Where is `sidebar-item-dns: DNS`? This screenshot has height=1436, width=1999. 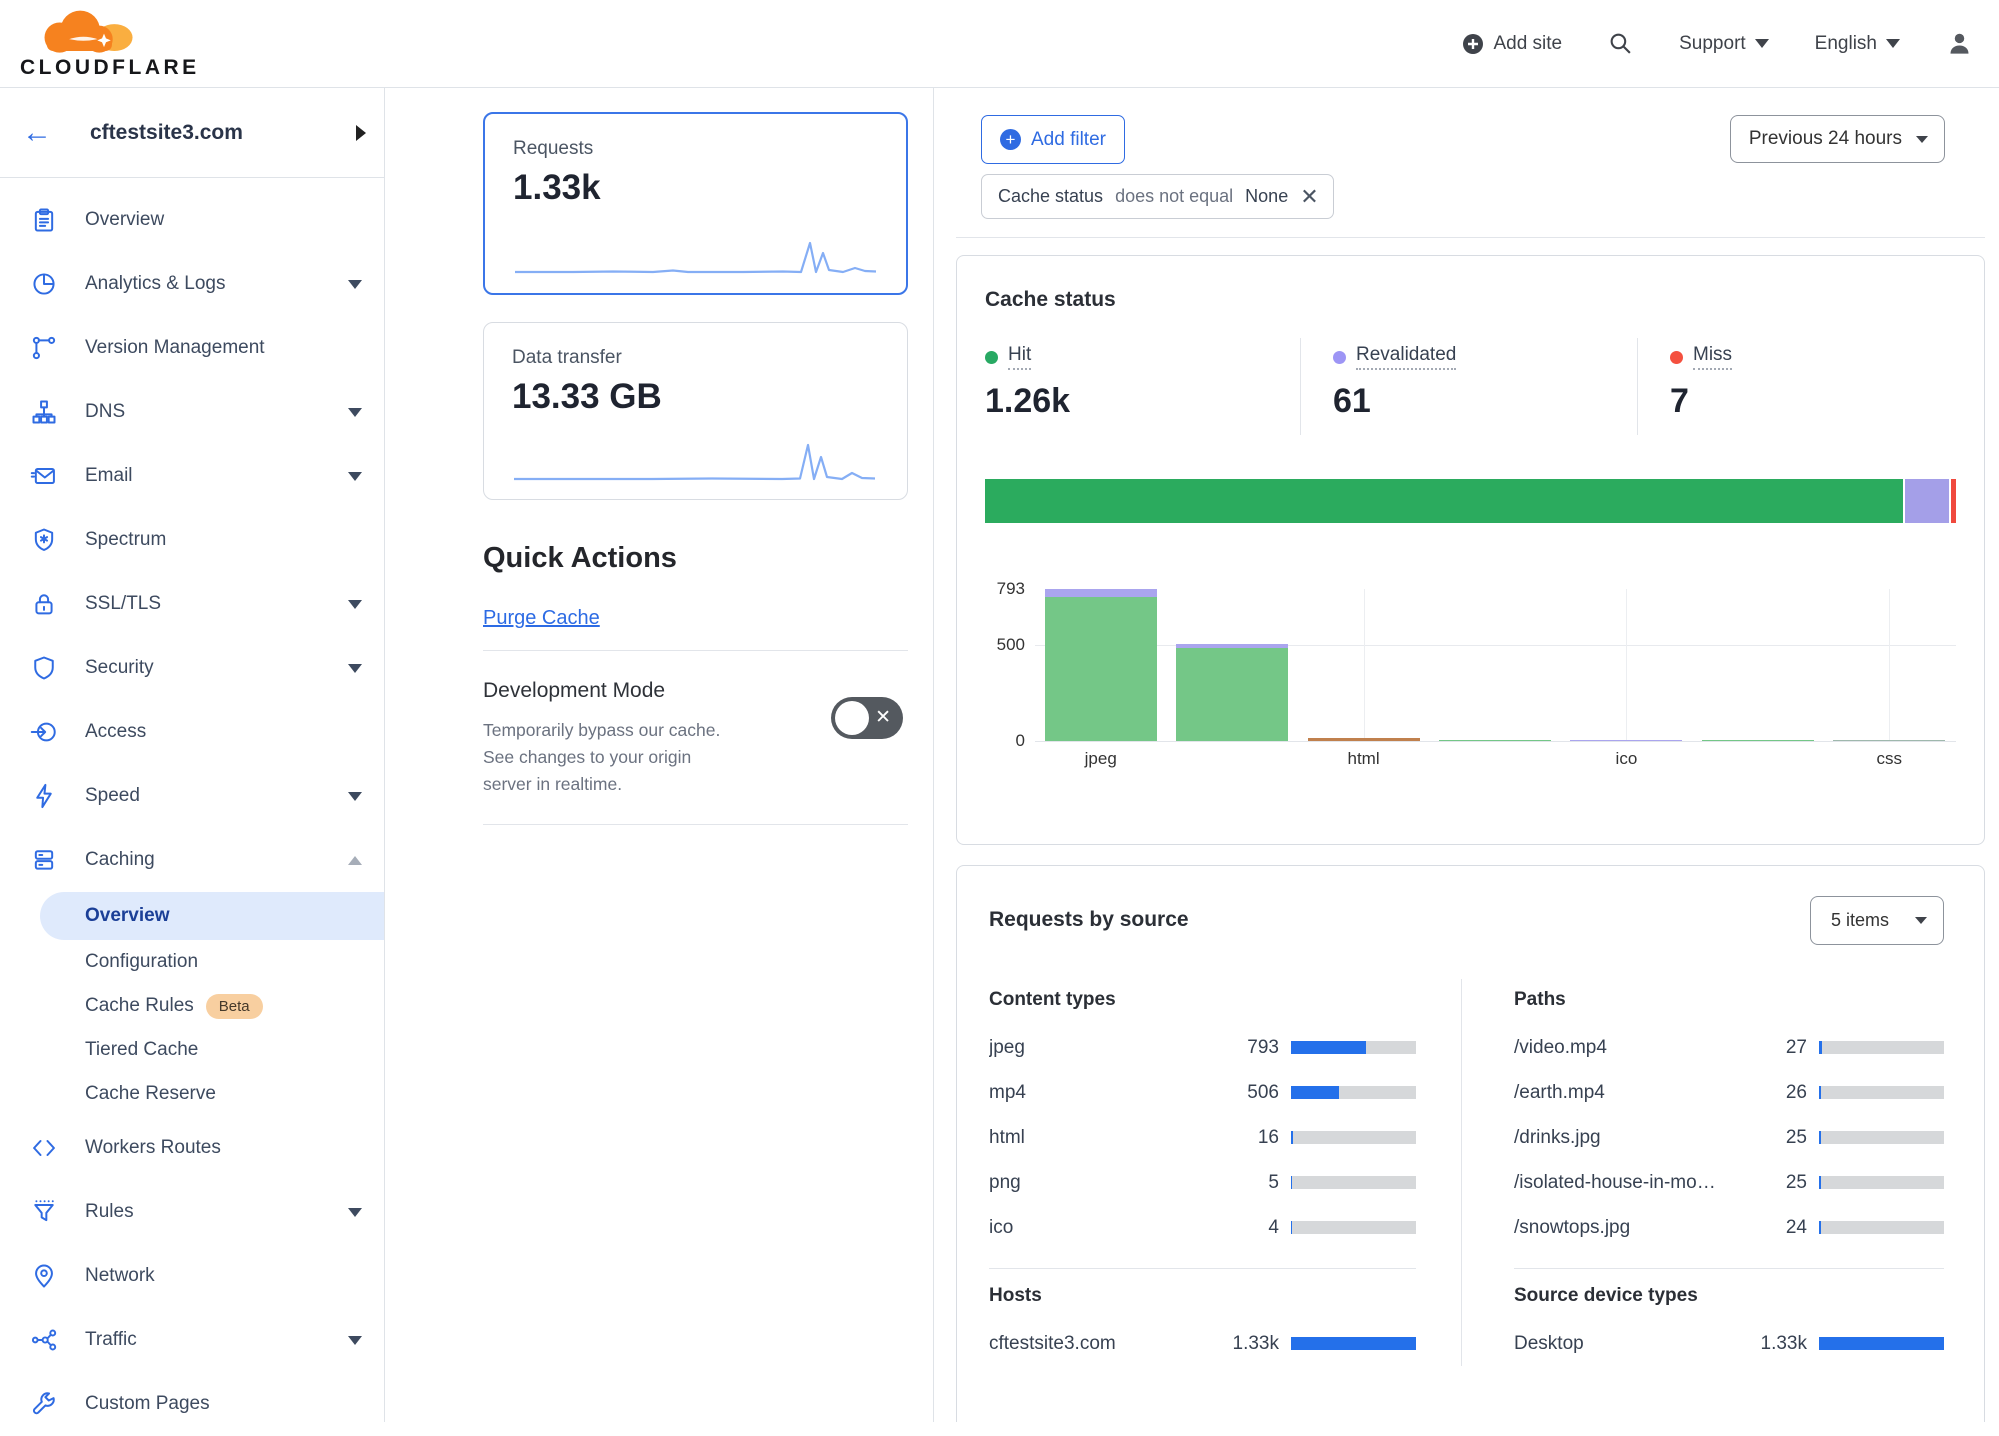 sidebar-item-dns: DNS is located at coordinates (192, 412).